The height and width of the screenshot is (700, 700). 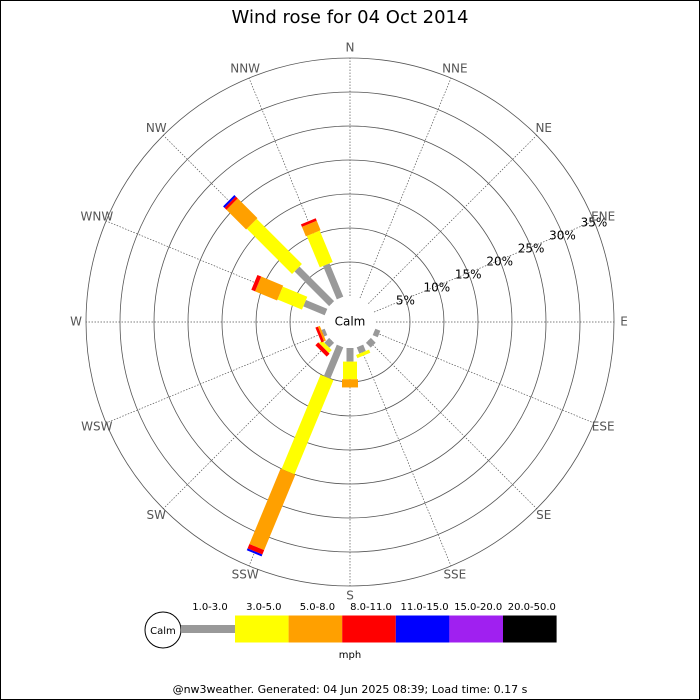 What do you see at coordinates (531, 248) in the screenshot?
I see `ring-label: 25%` at bounding box center [531, 248].